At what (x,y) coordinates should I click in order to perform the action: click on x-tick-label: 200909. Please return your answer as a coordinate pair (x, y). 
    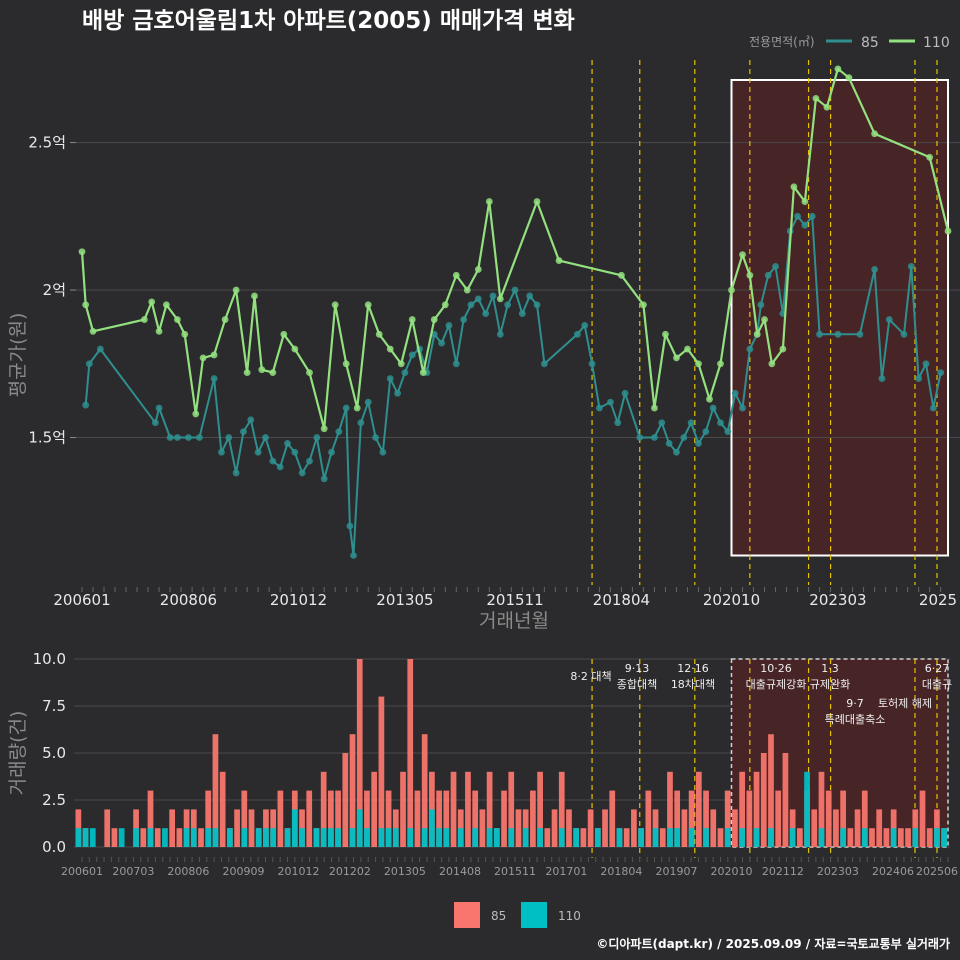
    Looking at the image, I should click on (243, 871).